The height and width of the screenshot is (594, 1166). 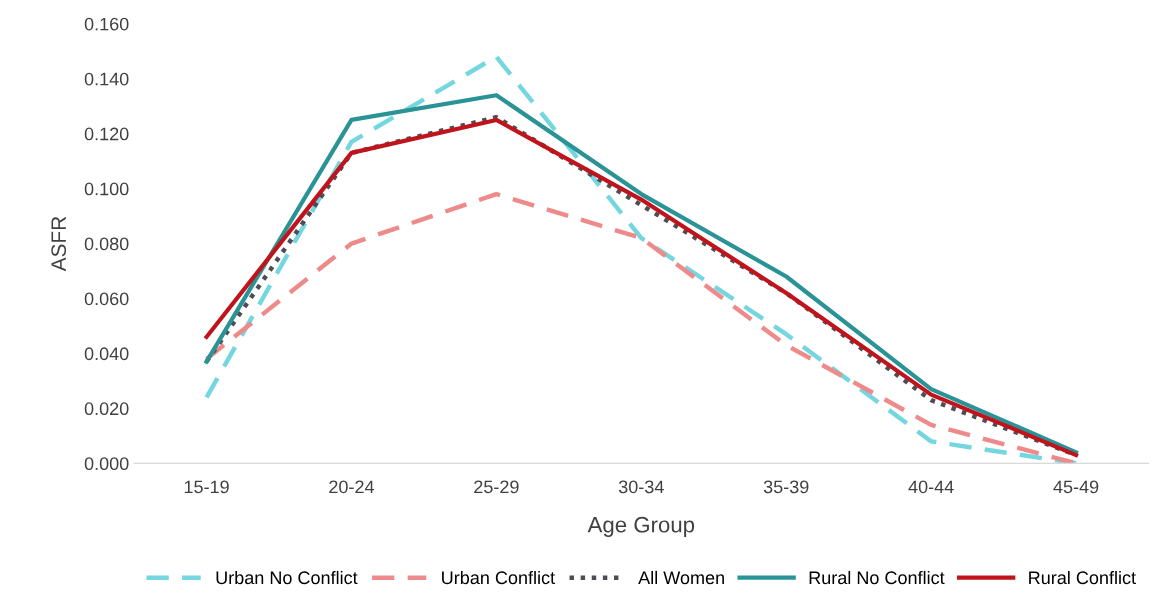 What do you see at coordinates (106, 24) in the screenshot?
I see `y-tick-label: 0.160` at bounding box center [106, 24].